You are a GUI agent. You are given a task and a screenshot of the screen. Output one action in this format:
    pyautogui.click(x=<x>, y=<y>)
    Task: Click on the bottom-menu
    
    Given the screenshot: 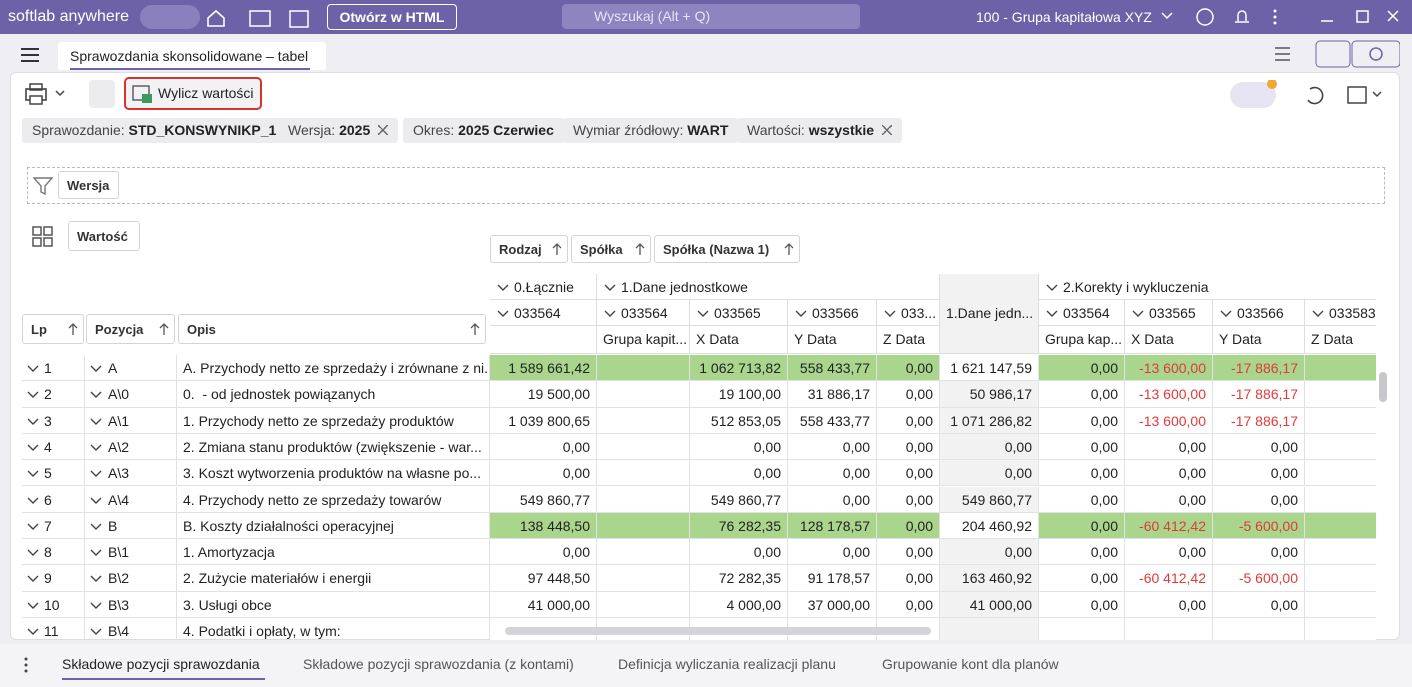 What is the action you would take?
    pyautogui.click(x=26, y=665)
    